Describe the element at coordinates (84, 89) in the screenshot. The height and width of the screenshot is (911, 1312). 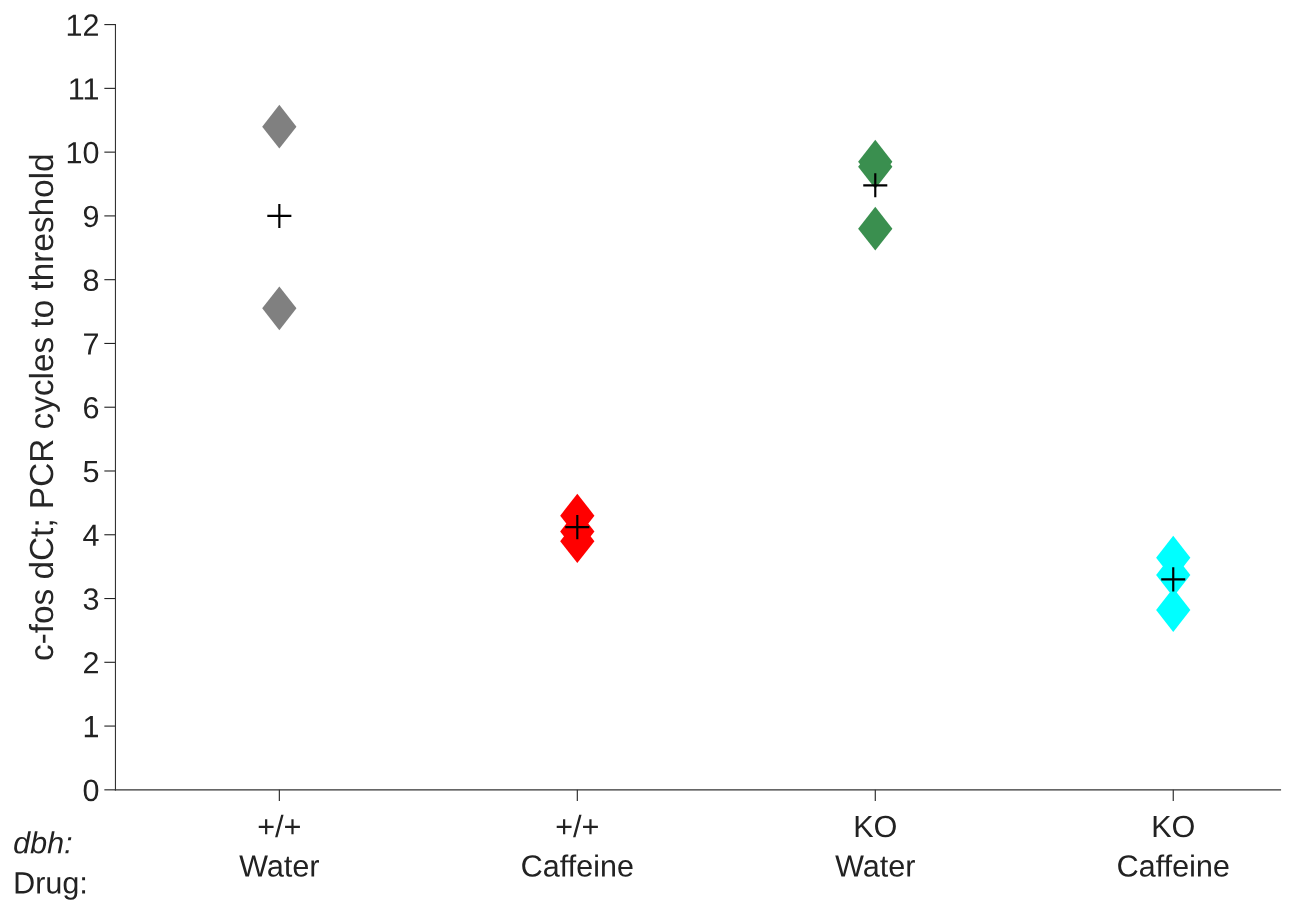
I see `y-tick-label: 11` at that location.